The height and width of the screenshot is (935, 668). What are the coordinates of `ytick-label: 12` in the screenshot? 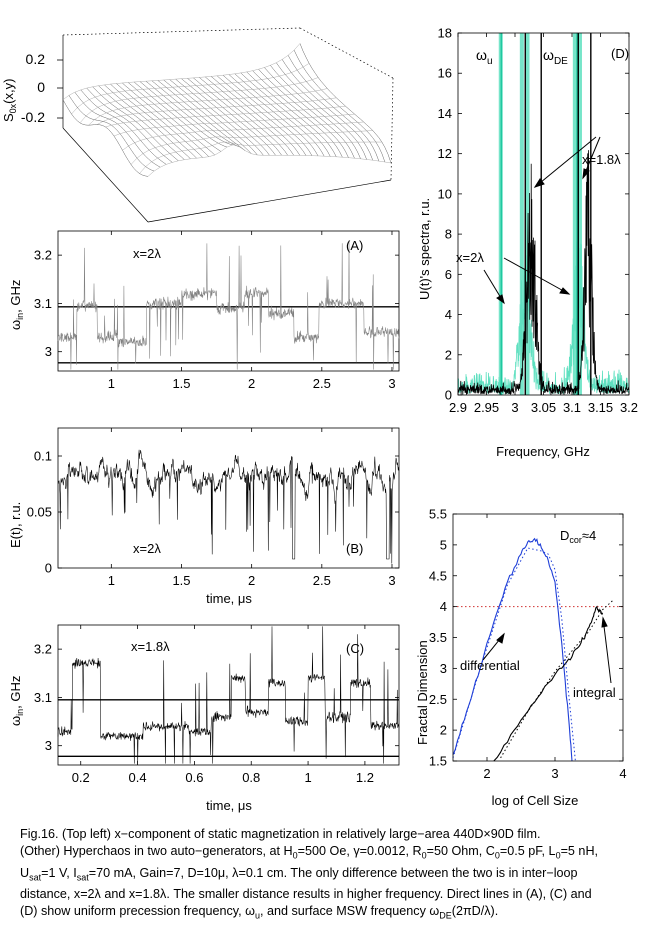 It's located at (445, 153).